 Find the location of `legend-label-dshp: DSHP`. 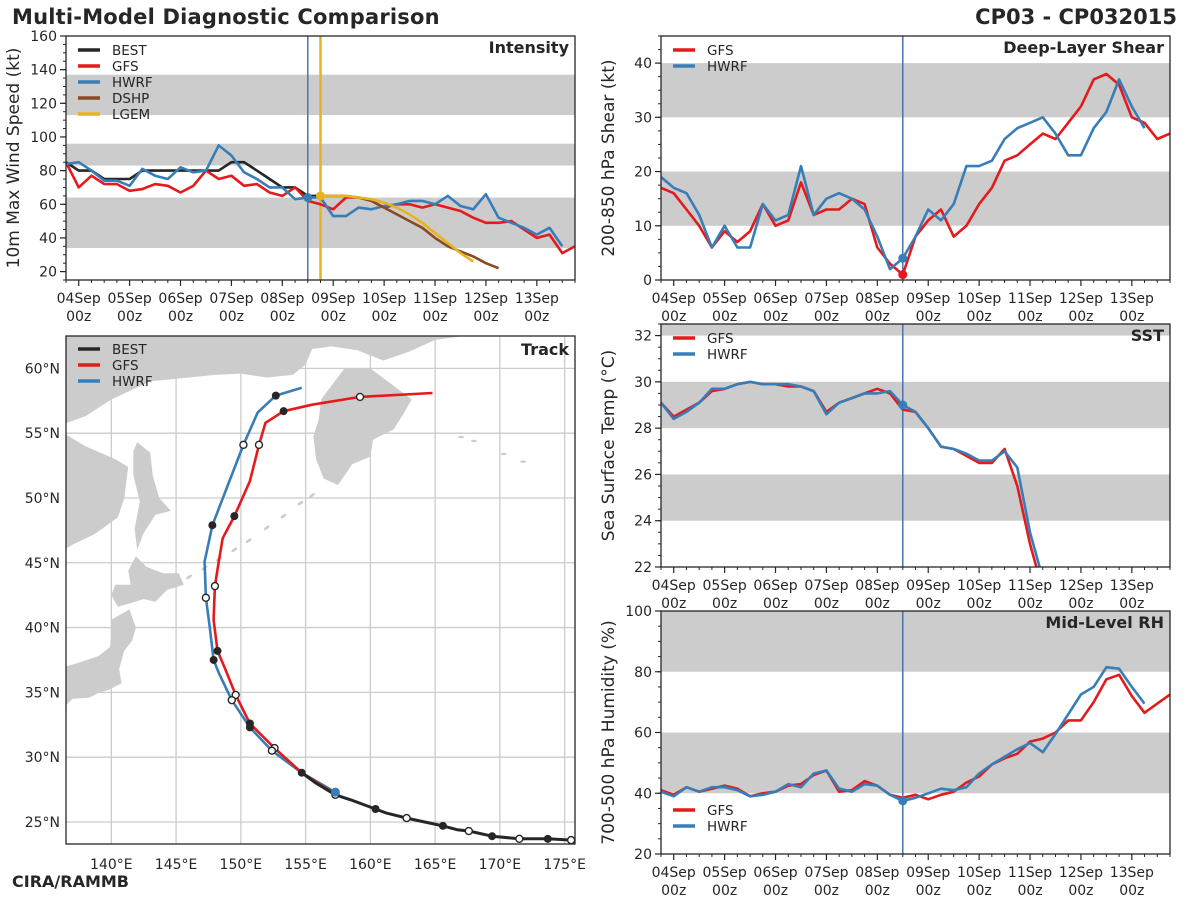

legend-label-dshp: DSHP is located at coordinates (130, 99).